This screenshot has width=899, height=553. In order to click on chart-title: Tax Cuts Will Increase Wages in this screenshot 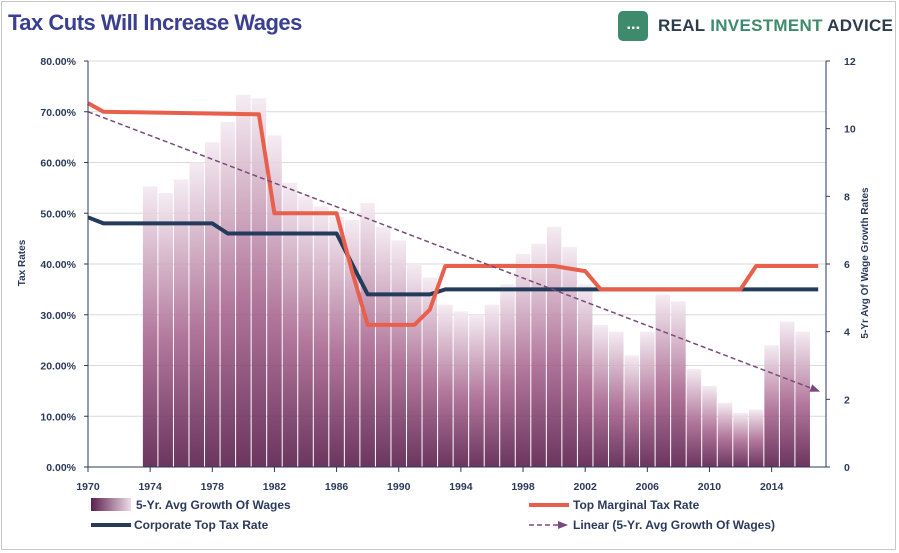, I will do `click(155, 22)`.